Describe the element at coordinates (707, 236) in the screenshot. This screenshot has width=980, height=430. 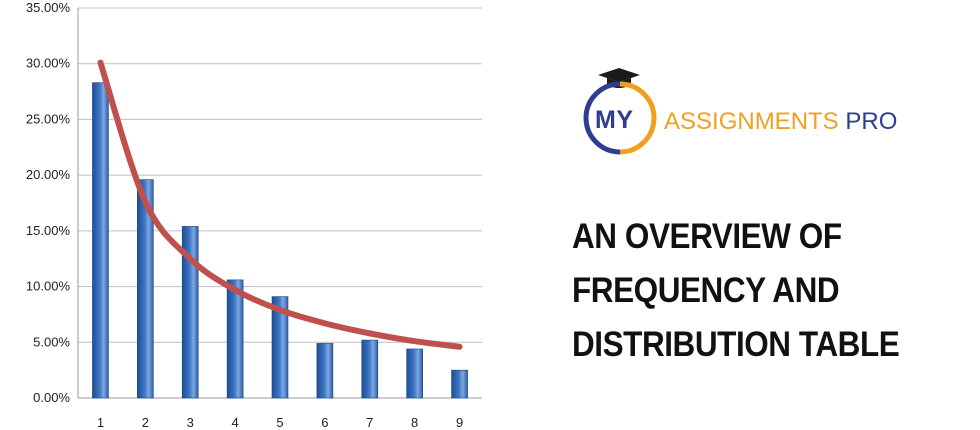
I see `headline-line-1: AN OVERVIEW OF` at that location.